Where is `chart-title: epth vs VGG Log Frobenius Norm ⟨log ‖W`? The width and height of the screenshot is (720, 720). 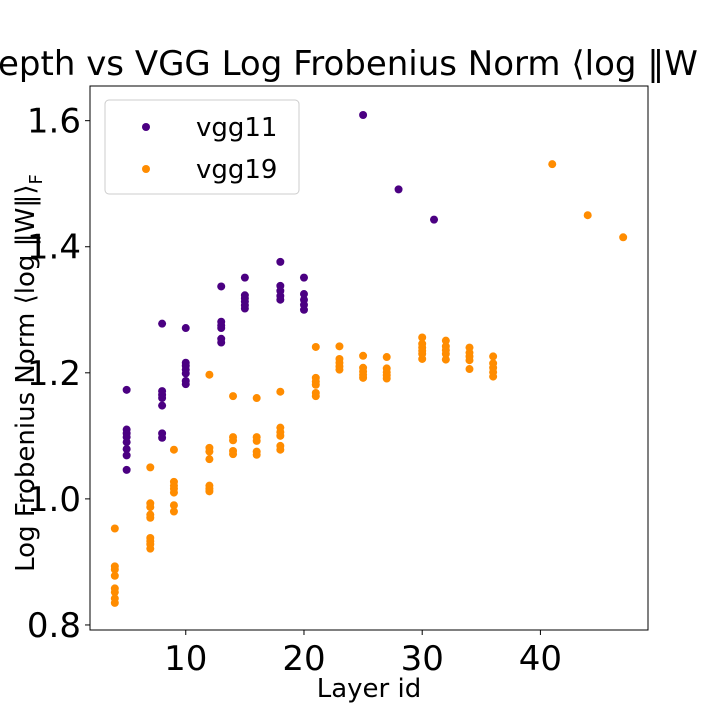
chart-title: epth vs VGG Log Frobenius Norm ⟨log ‖W is located at coordinates (349, 64).